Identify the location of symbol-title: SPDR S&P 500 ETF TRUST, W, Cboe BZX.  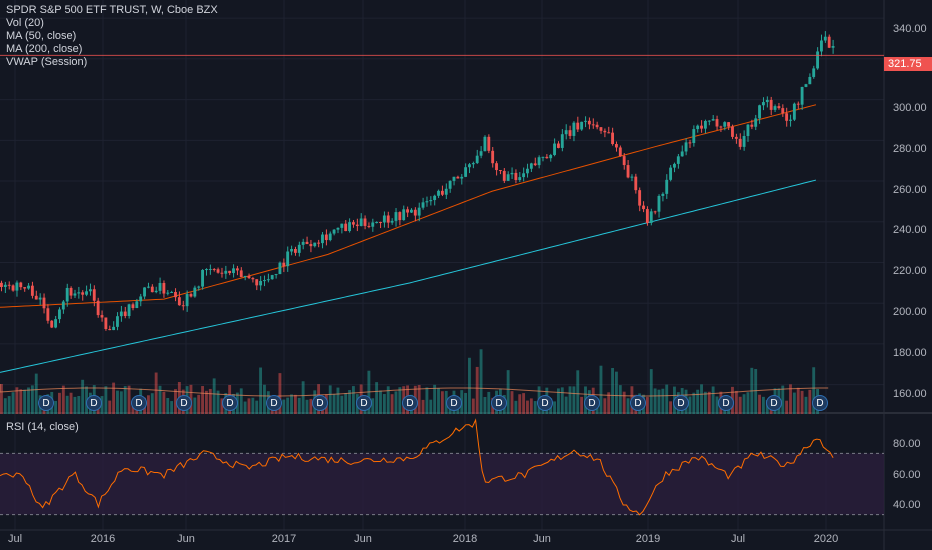
(112, 10).